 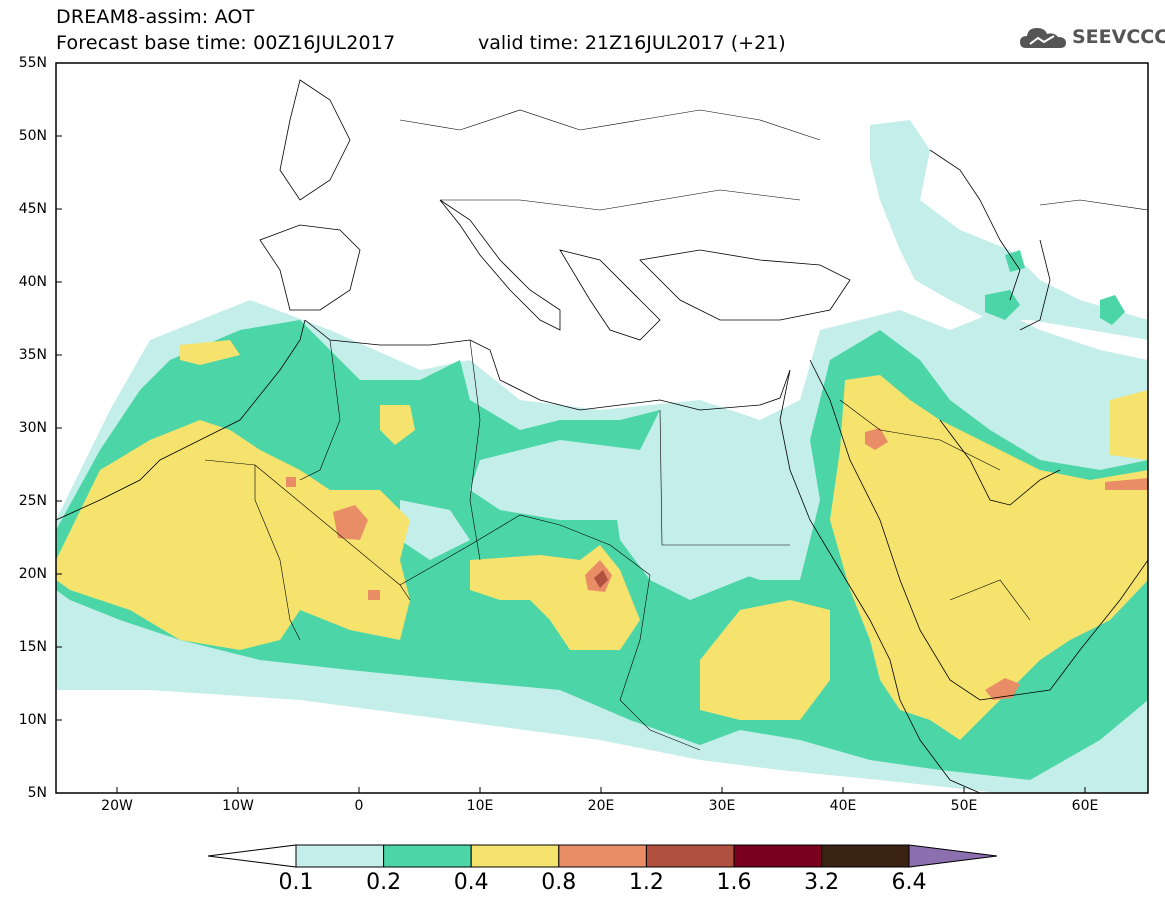 What do you see at coordinates (1043, 38) in the screenshot?
I see `cloud-icon` at bounding box center [1043, 38].